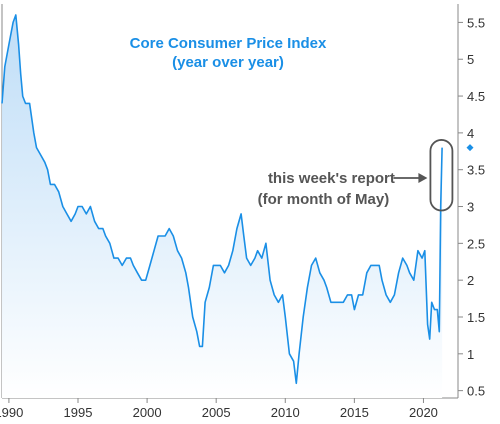 Image resolution: width=500 pixels, height=424 pixels. I want to click on annotation-text-line2: (for month of May), so click(324, 199).